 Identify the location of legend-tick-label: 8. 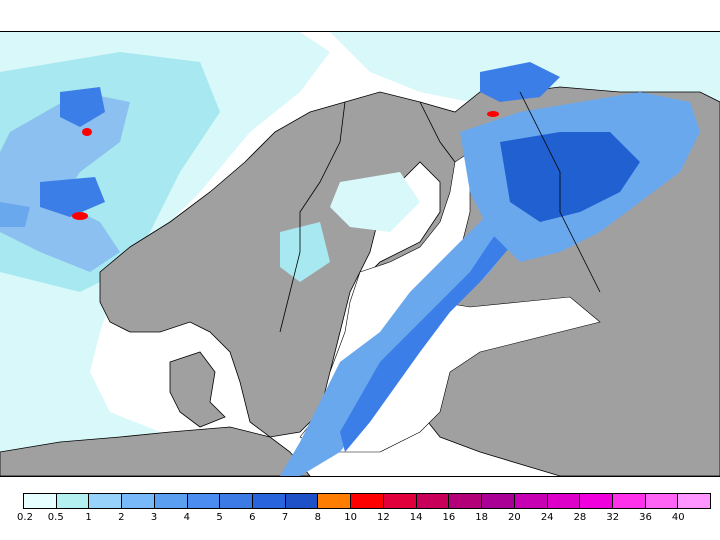
(318, 517).